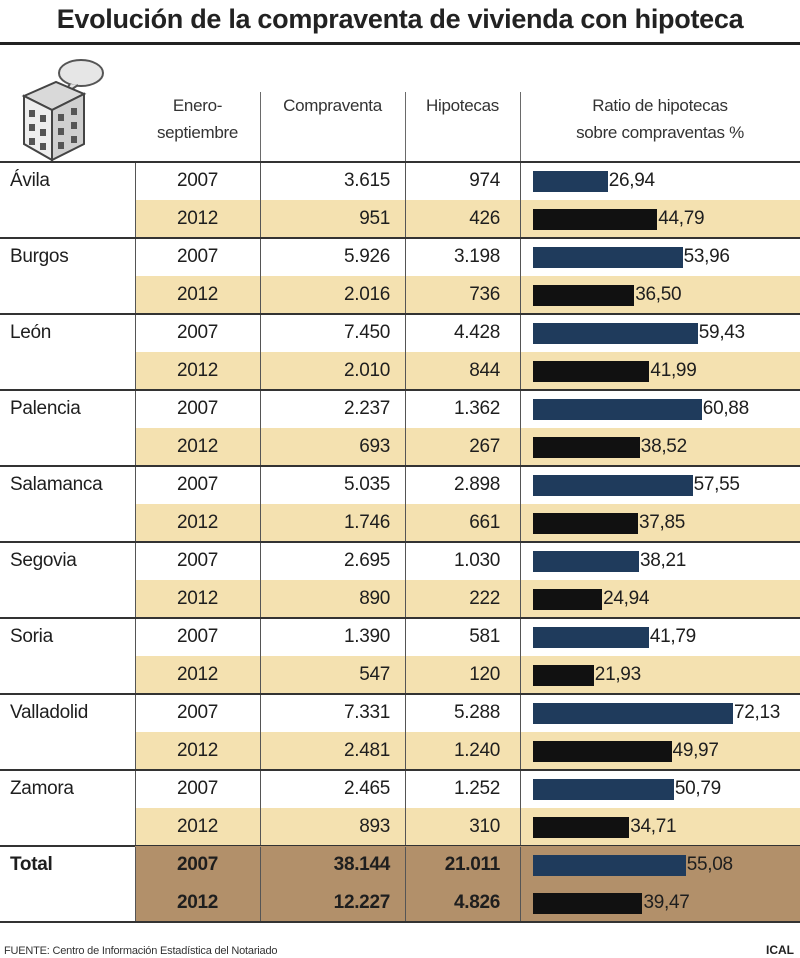 Image resolution: width=800 pixels, height=958 pixels. What do you see at coordinates (374, 598) in the screenshot?
I see `sales-value: 890` at bounding box center [374, 598].